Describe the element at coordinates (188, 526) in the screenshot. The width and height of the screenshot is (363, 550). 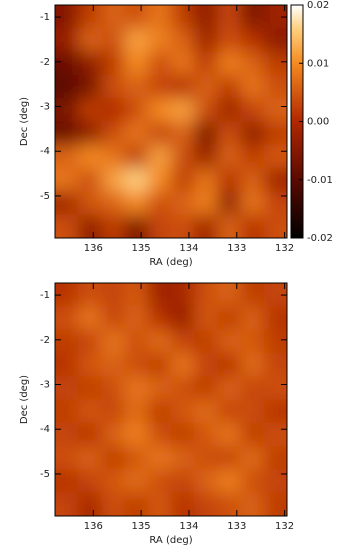
I see `x-tick-label: 134` at that location.